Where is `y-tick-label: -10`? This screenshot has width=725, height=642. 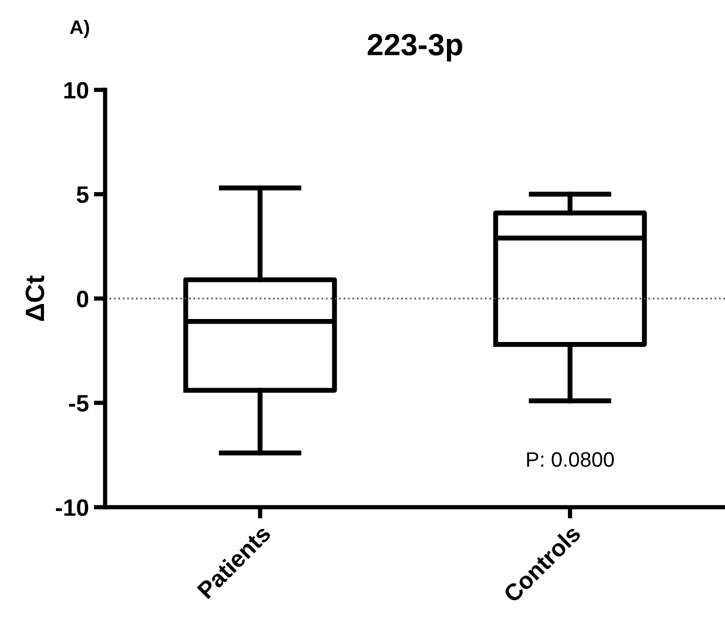 y-tick-label: -10 is located at coordinates (72, 507).